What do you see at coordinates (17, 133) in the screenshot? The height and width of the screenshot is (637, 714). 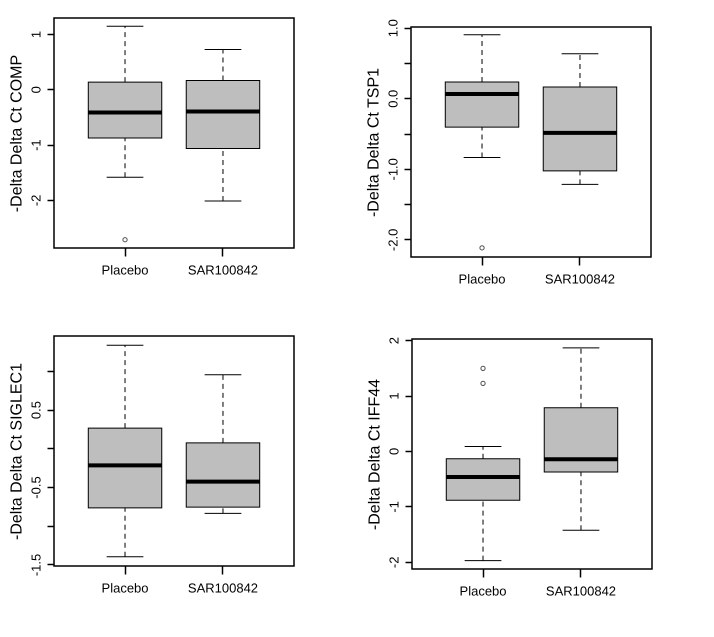 I see `y-axis-title: -Delta Delta Ct COMP` at bounding box center [17, 133].